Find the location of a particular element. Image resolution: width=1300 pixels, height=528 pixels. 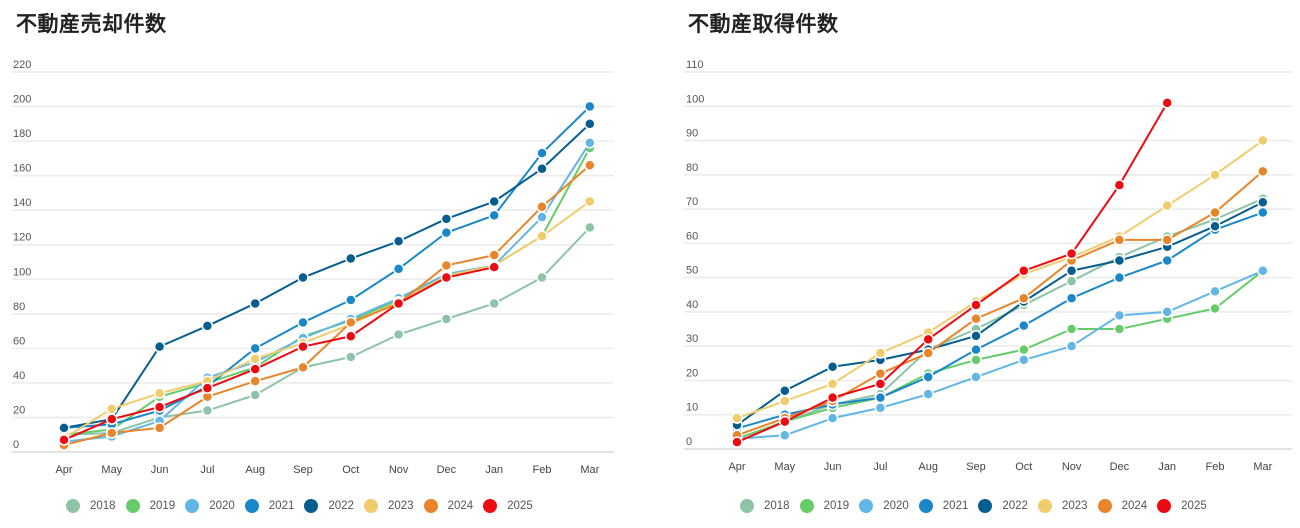

legend-item-2018: 2018 is located at coordinates (765, 506).